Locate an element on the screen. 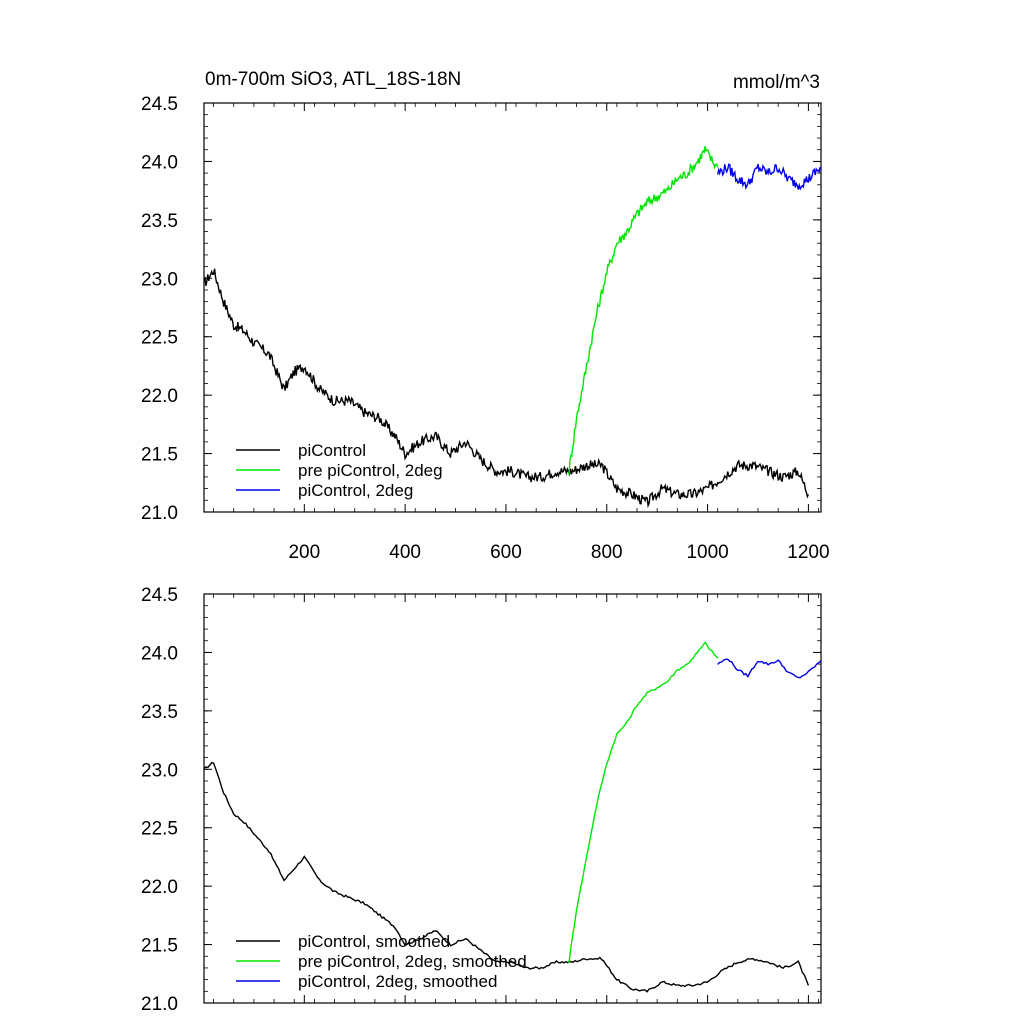 Image resolution: width=1024 pixels, height=1024 pixels. x-tick-label: 1000 is located at coordinates (707, 552).